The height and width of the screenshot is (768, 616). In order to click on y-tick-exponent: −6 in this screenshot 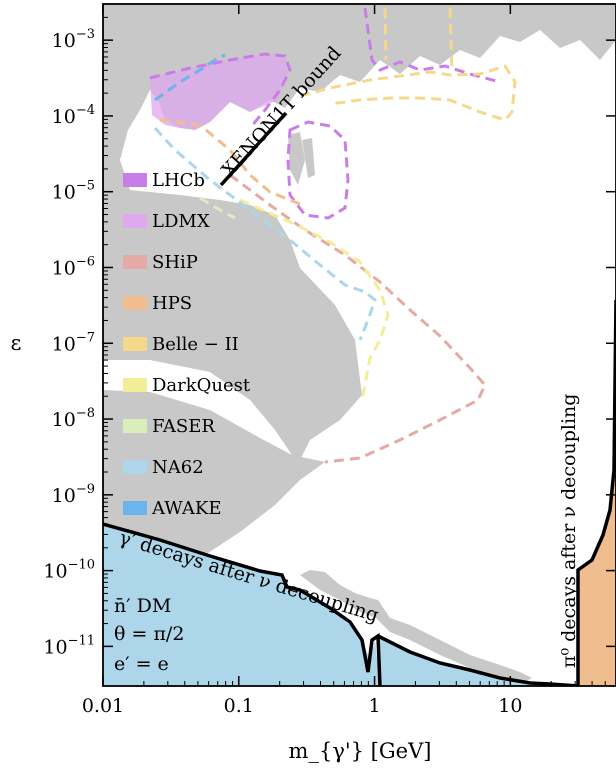, I will do `click(85, 261)`.